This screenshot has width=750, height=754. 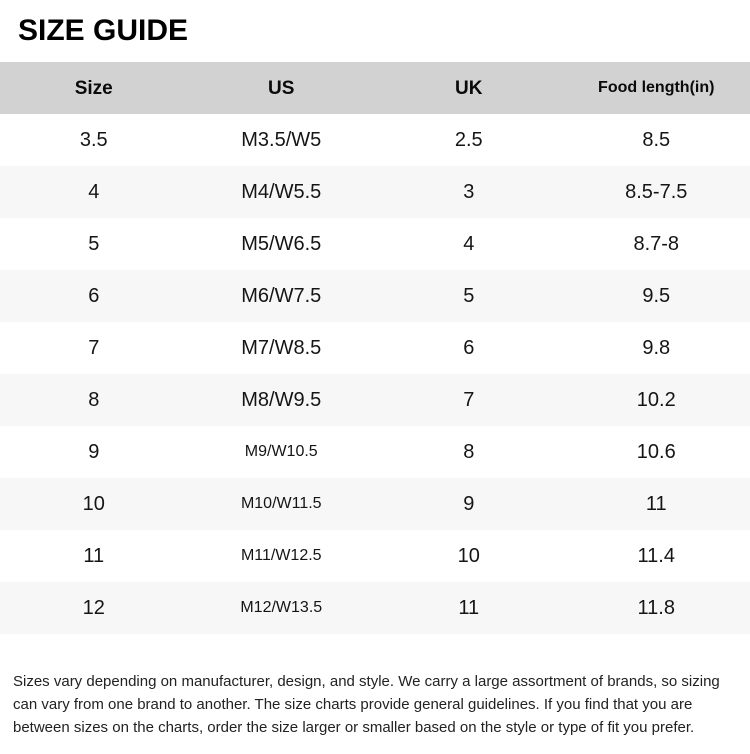 I want to click on table-cell: 10.6, so click(x=656, y=452).